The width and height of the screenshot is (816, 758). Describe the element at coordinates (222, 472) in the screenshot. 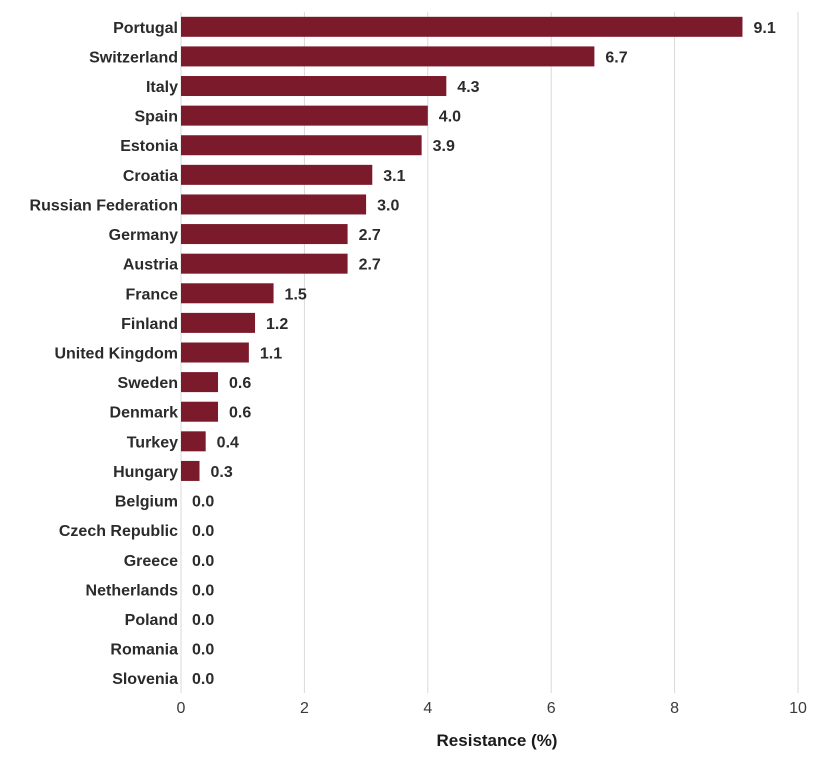

I see `value-label: 0.3` at that location.